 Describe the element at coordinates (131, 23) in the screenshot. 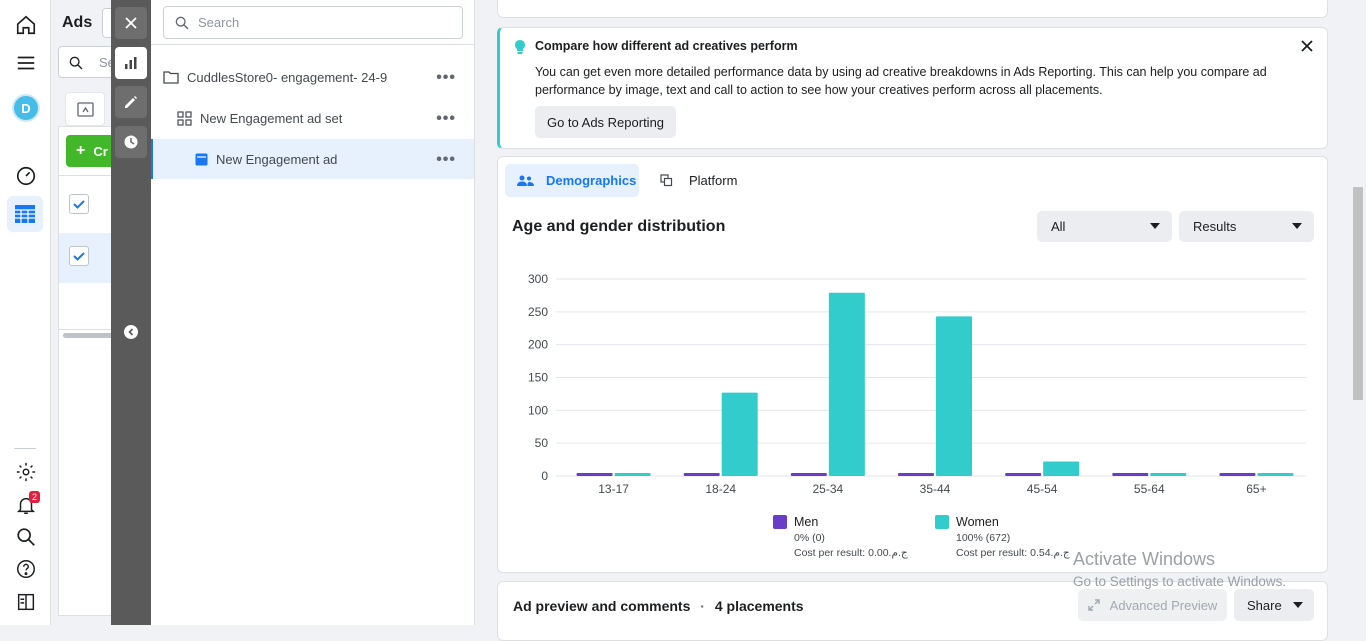

I see `close-button` at that location.